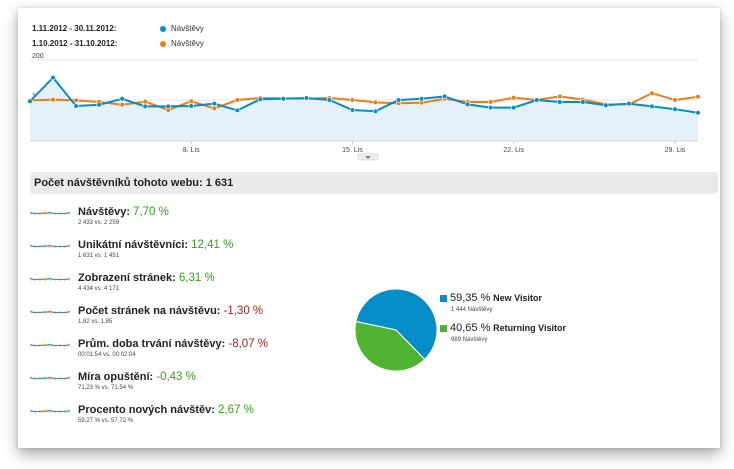 This screenshot has width=734, height=469. Describe the element at coordinates (529, 328) in the screenshot. I see `pie-returning-name: Returning Visitor` at that location.